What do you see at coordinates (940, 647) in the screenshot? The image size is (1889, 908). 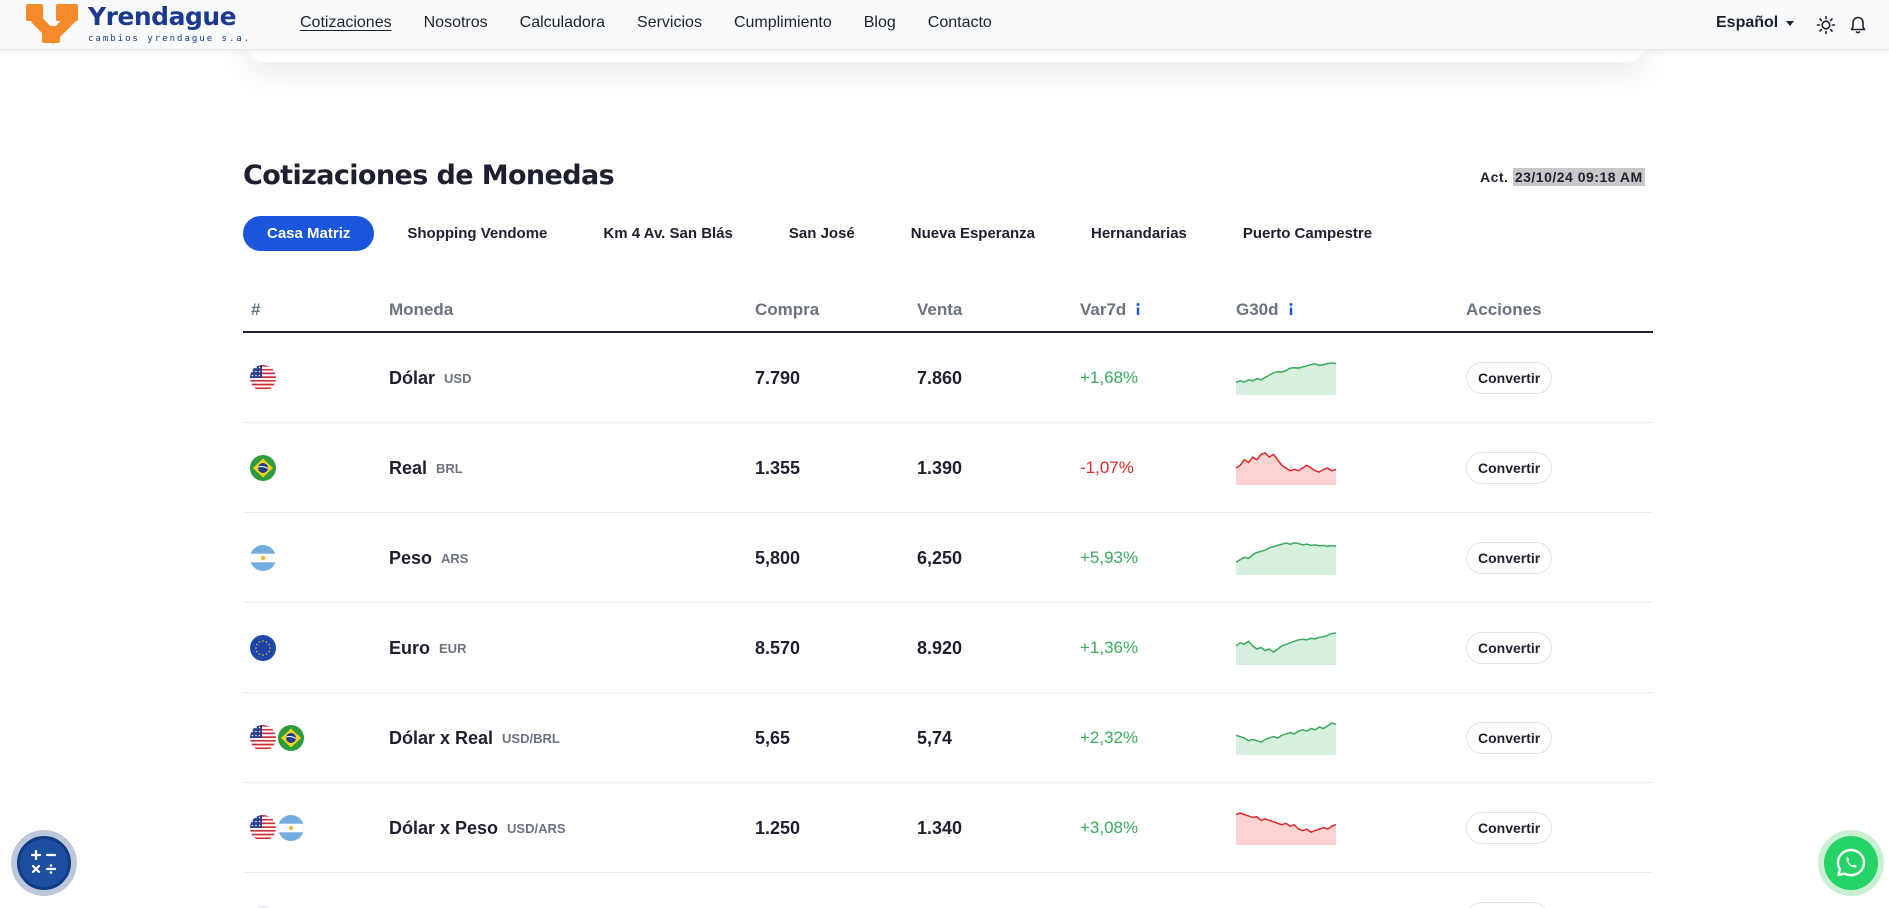 I see `sell-rate: 8.920` at bounding box center [940, 647].